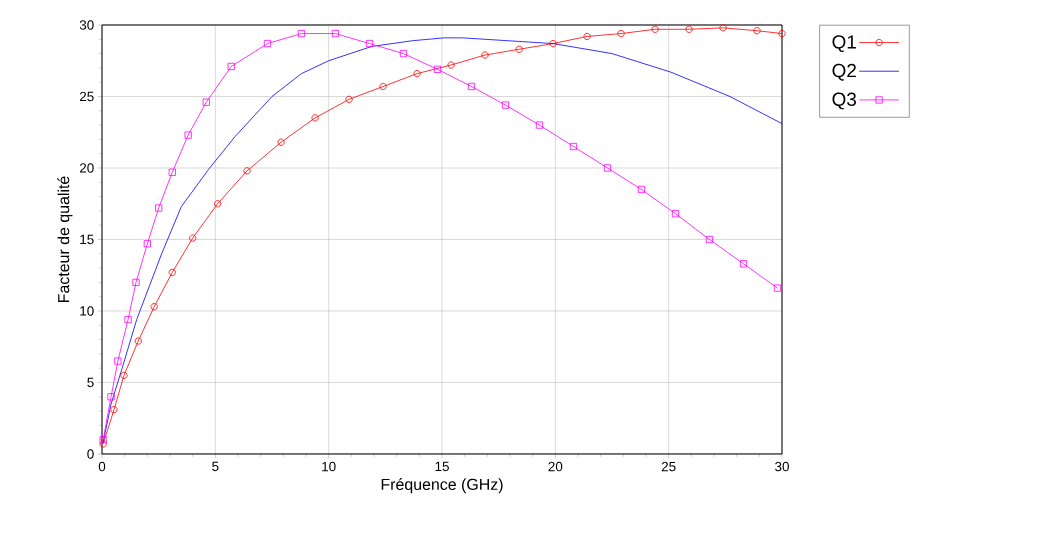 The image size is (1061, 547). Describe the element at coordinates (442, 486) in the screenshot. I see `x-axis-title: Fréquence (GHz)` at that location.